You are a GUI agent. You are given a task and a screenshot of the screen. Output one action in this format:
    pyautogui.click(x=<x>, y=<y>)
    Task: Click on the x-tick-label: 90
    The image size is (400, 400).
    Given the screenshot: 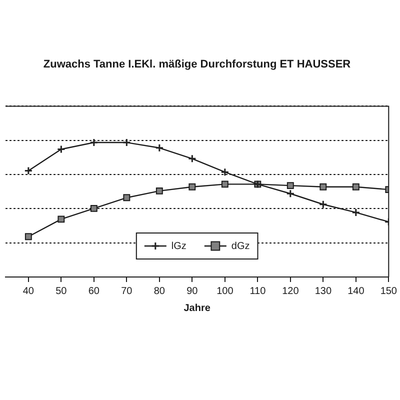 What is the action you would take?
    pyautogui.click(x=192, y=291)
    